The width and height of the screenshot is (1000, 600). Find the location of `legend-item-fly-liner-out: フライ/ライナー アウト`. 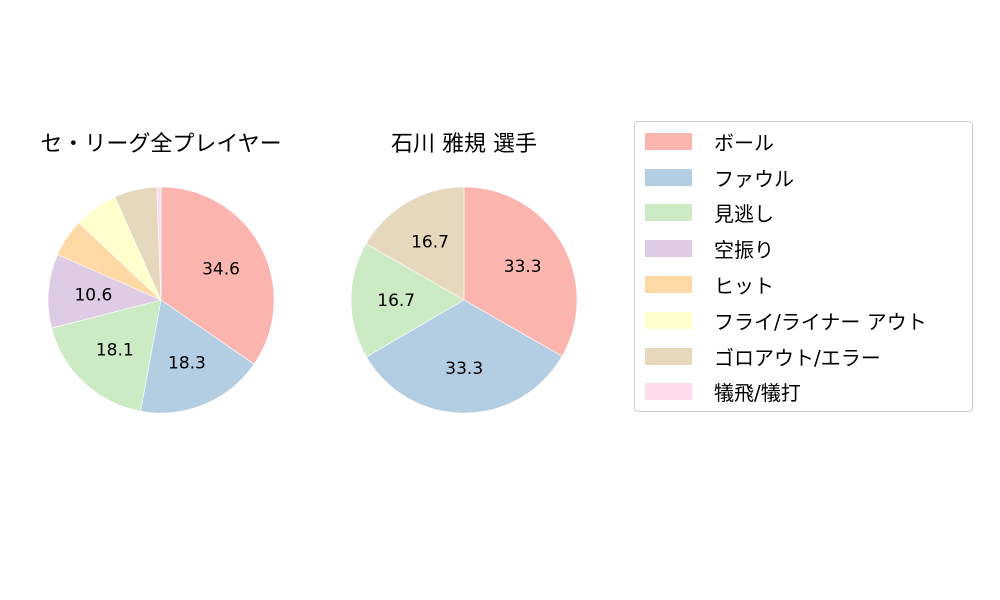

legend-item-fly-liner-out: フライ/ライナー アウト is located at coordinates (786, 321).